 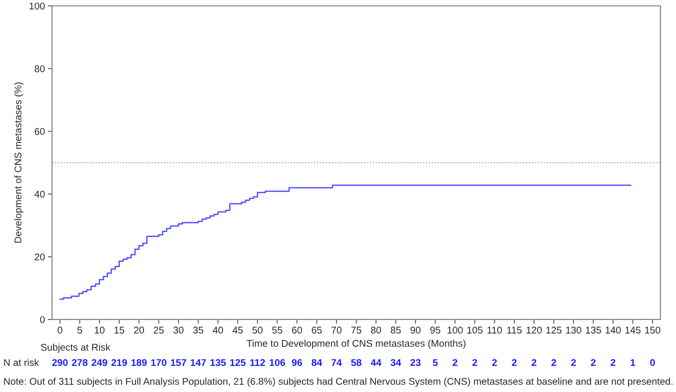 I want to click on x-tick-label: 60, so click(x=297, y=330).